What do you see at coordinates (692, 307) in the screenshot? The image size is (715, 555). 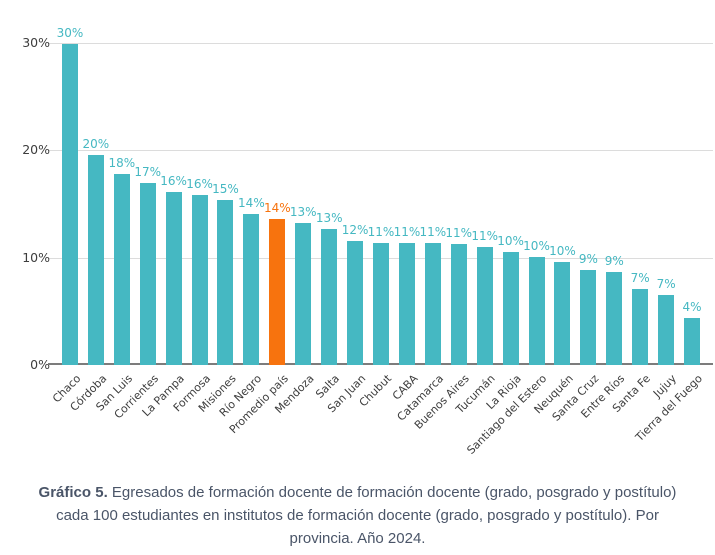 I see `bar-value-label: 4%` at bounding box center [692, 307].